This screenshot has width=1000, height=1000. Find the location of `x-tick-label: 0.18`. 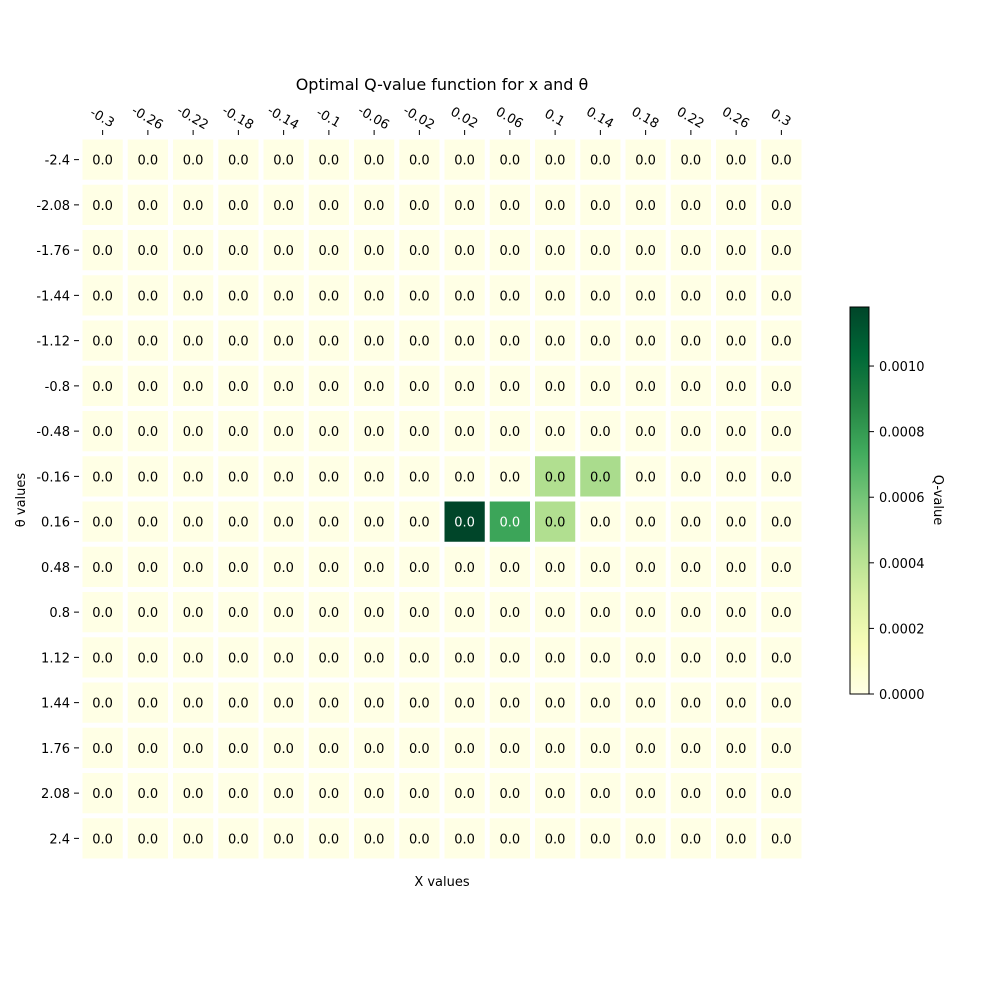

x-tick-label: 0.18 is located at coordinates (645, 118).